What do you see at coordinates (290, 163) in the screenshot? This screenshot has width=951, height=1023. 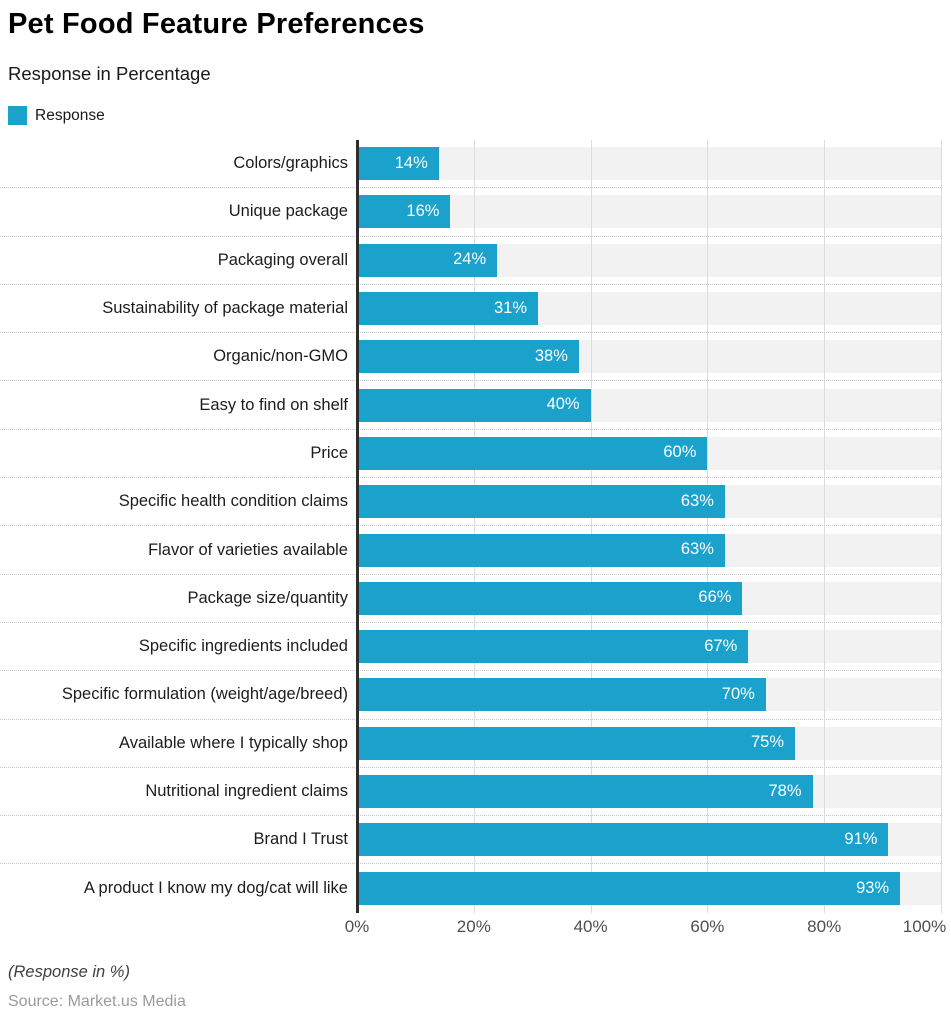 I see `category-label: Colors/graphics` at bounding box center [290, 163].